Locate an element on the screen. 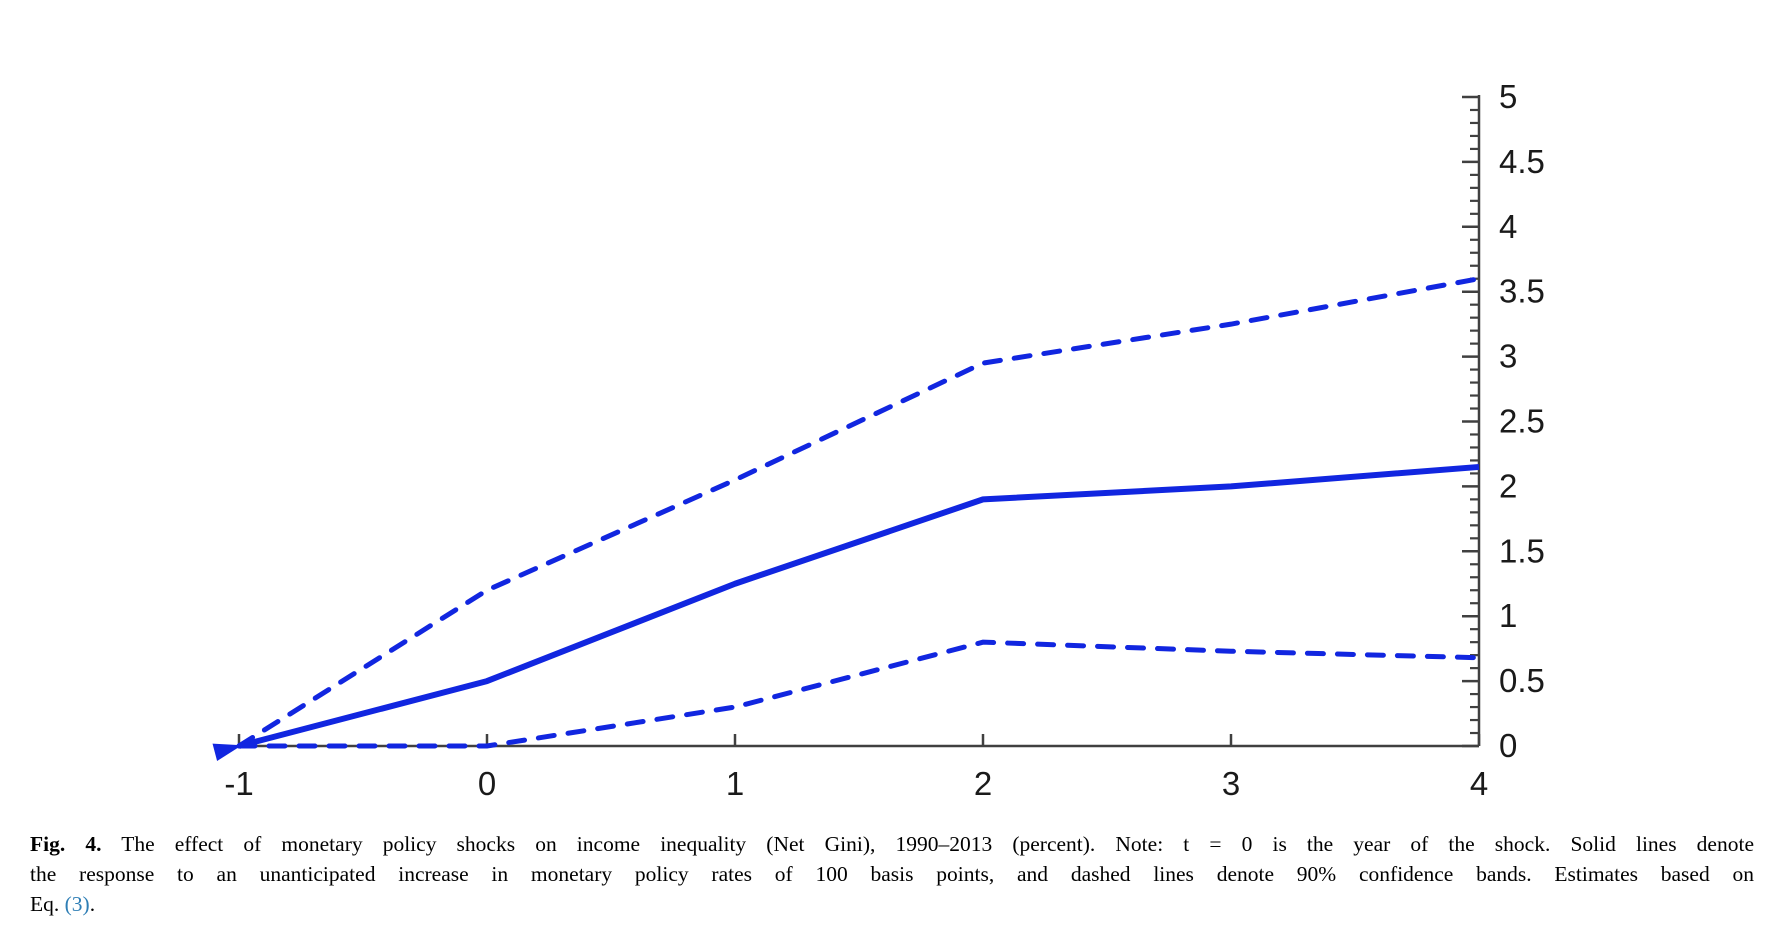  caption-text-3-end: . is located at coordinates (92, 904).